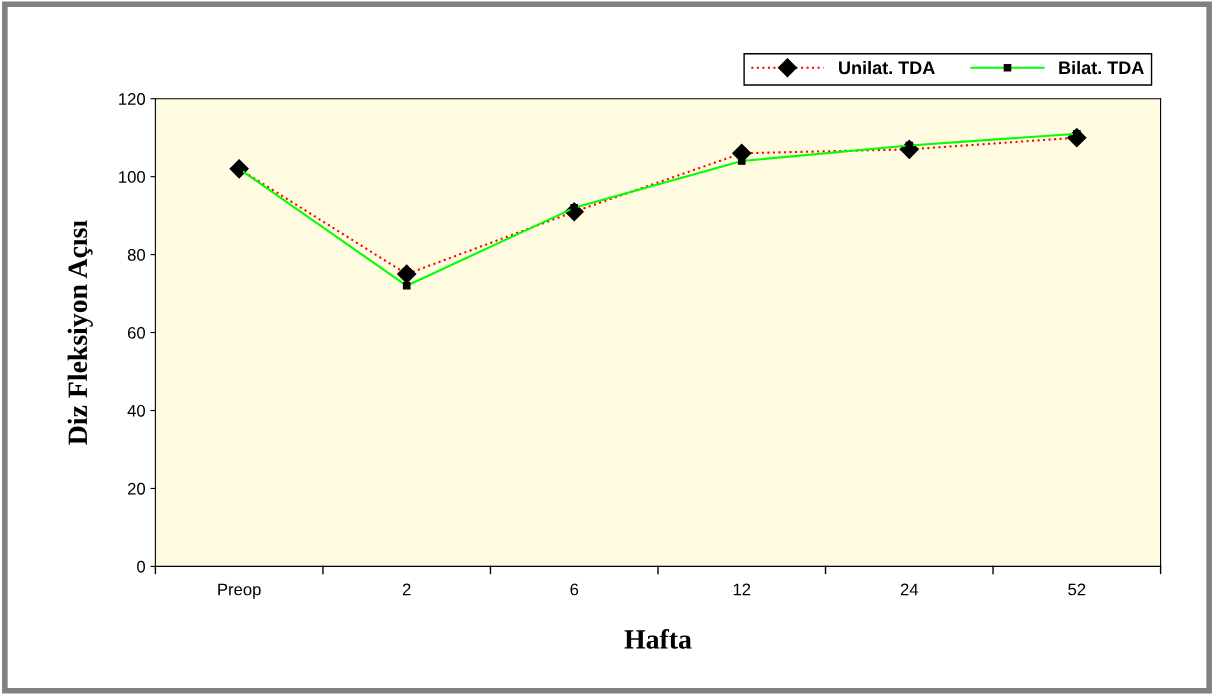 This screenshot has width=1214, height=695. What do you see at coordinates (1077, 589) in the screenshot?
I see `x-tick-label: 52` at bounding box center [1077, 589].